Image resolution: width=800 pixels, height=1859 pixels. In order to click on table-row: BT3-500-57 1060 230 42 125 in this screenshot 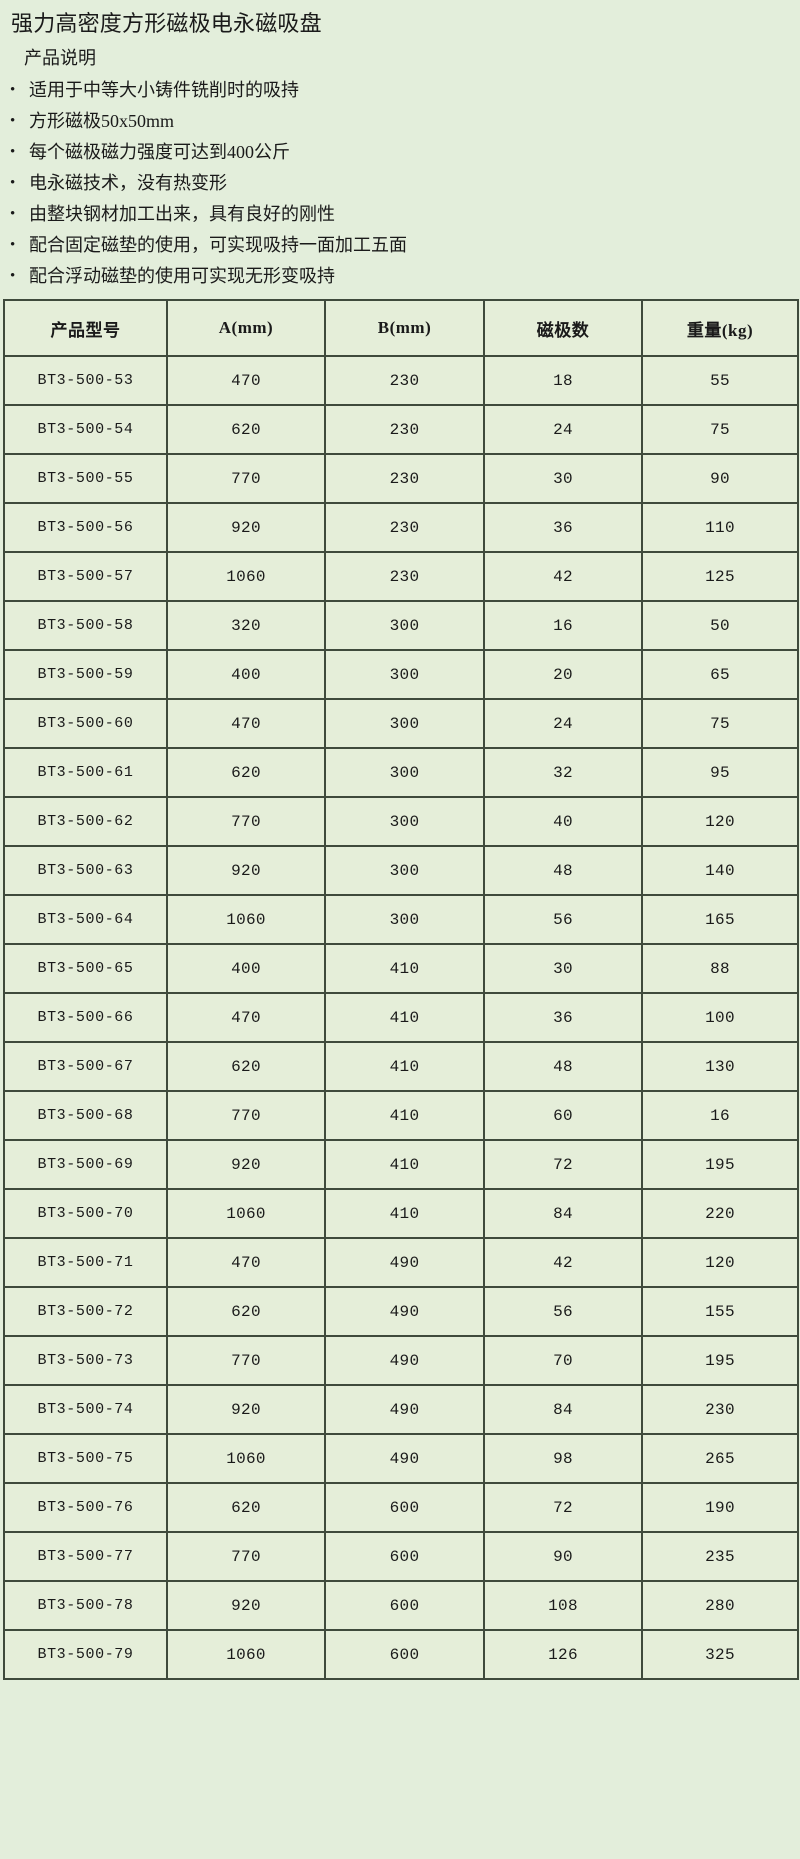, I will do `click(401, 576)`.